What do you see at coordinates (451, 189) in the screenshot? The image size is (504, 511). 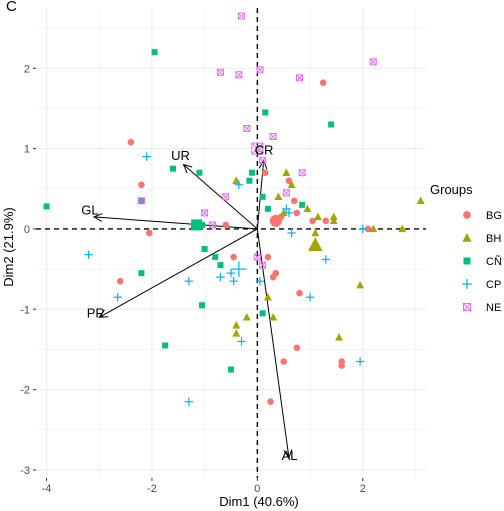 I see `legend-title: Groups` at bounding box center [451, 189].